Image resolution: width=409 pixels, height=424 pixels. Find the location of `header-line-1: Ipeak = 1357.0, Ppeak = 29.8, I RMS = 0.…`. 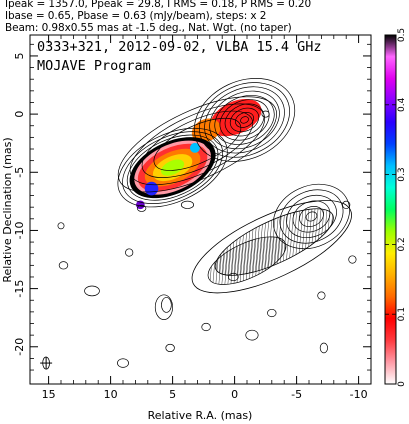

header-line-1: Ipeak = 1357.0, Ppeak = 29.8, I RMS = 0.… is located at coordinates (158, 5).